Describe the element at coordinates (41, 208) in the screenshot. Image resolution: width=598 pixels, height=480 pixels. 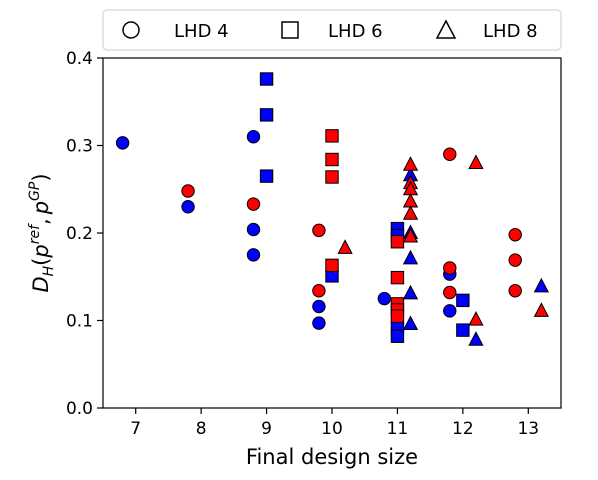
I see `y-title-arg2: p` at that location.